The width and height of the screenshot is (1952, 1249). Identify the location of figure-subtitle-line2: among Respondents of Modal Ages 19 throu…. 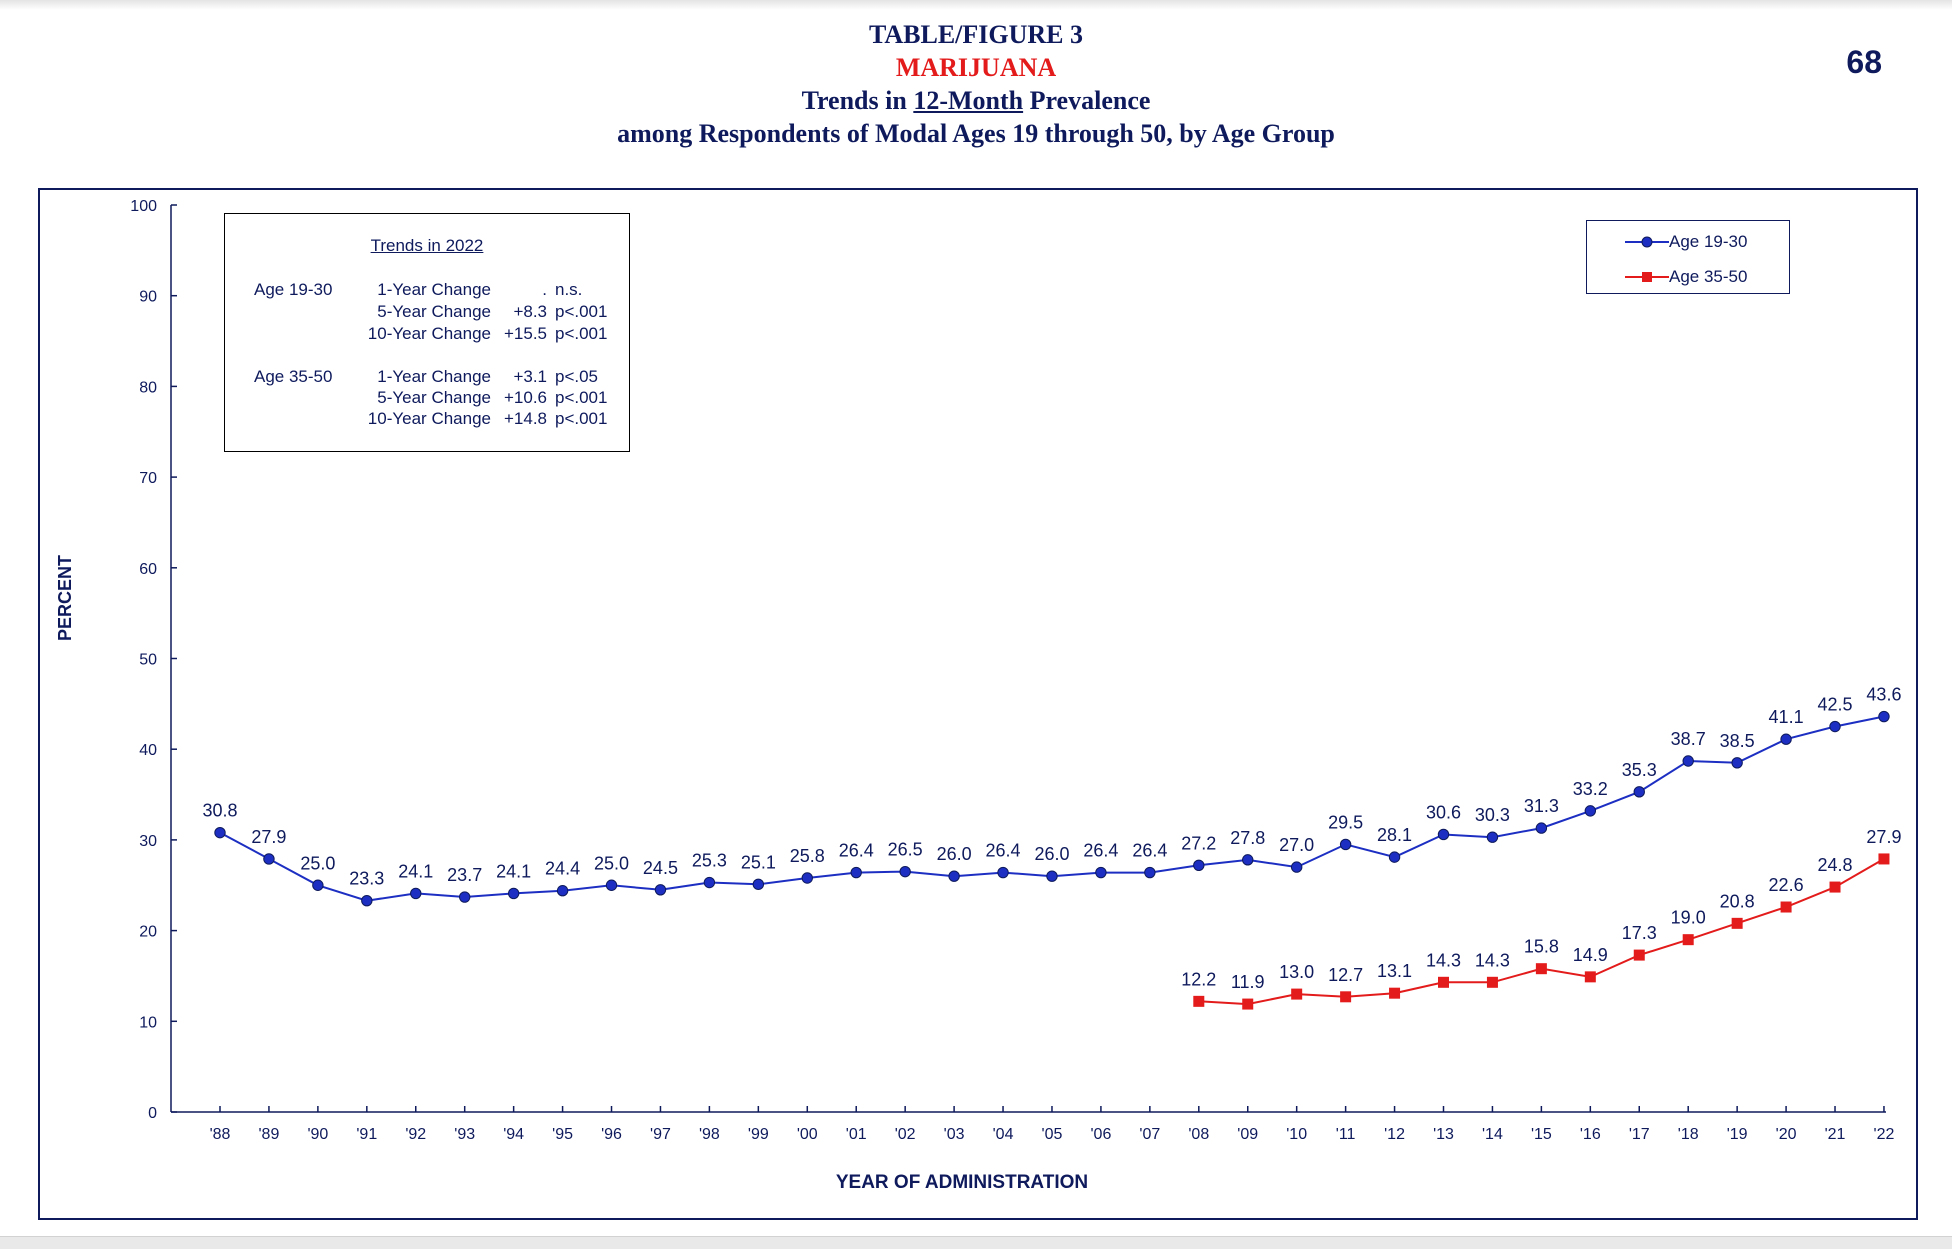
(976, 133).